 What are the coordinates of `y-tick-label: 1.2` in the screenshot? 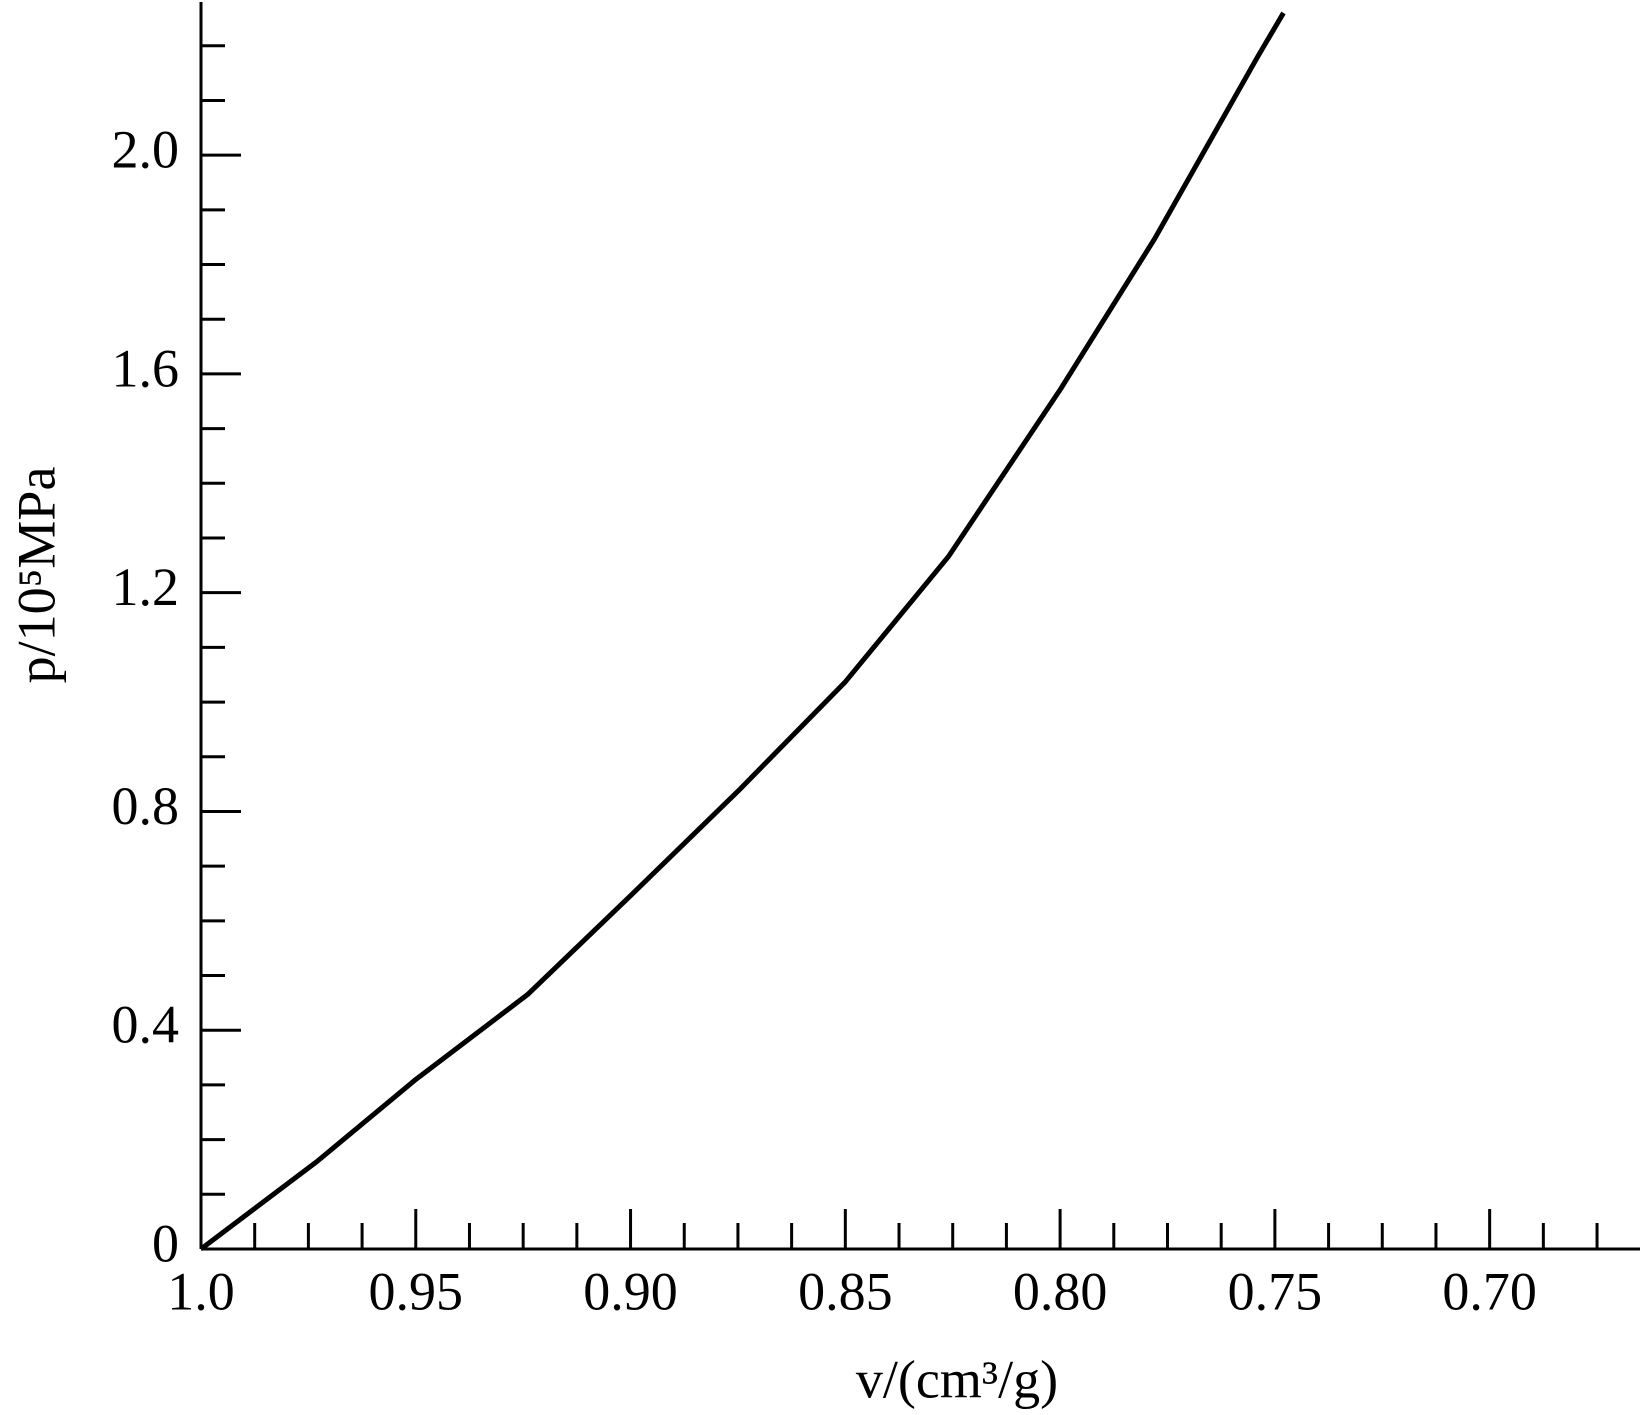 It's located at (146, 587).